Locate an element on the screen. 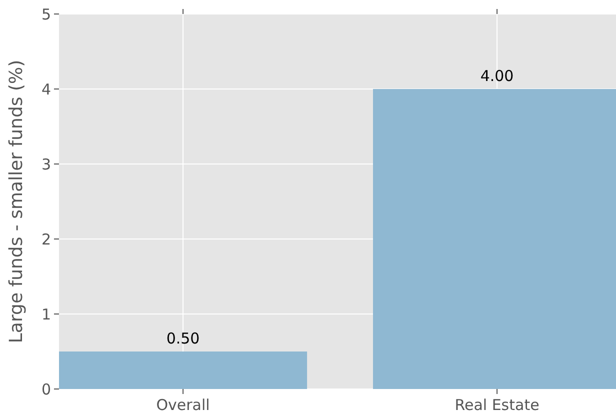 The width and height of the screenshot is (616, 416). data-label: 4.00 is located at coordinates (497, 76).